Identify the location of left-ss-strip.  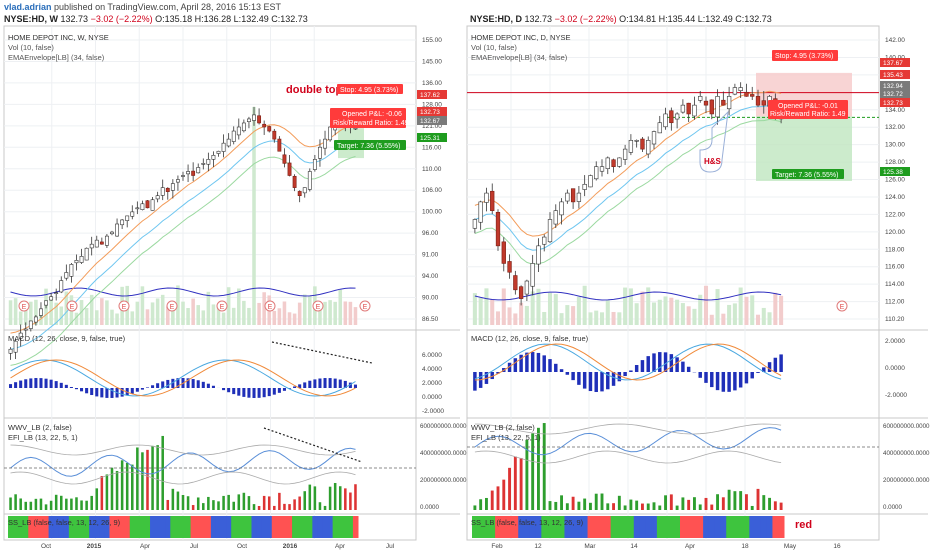
(183, 527).